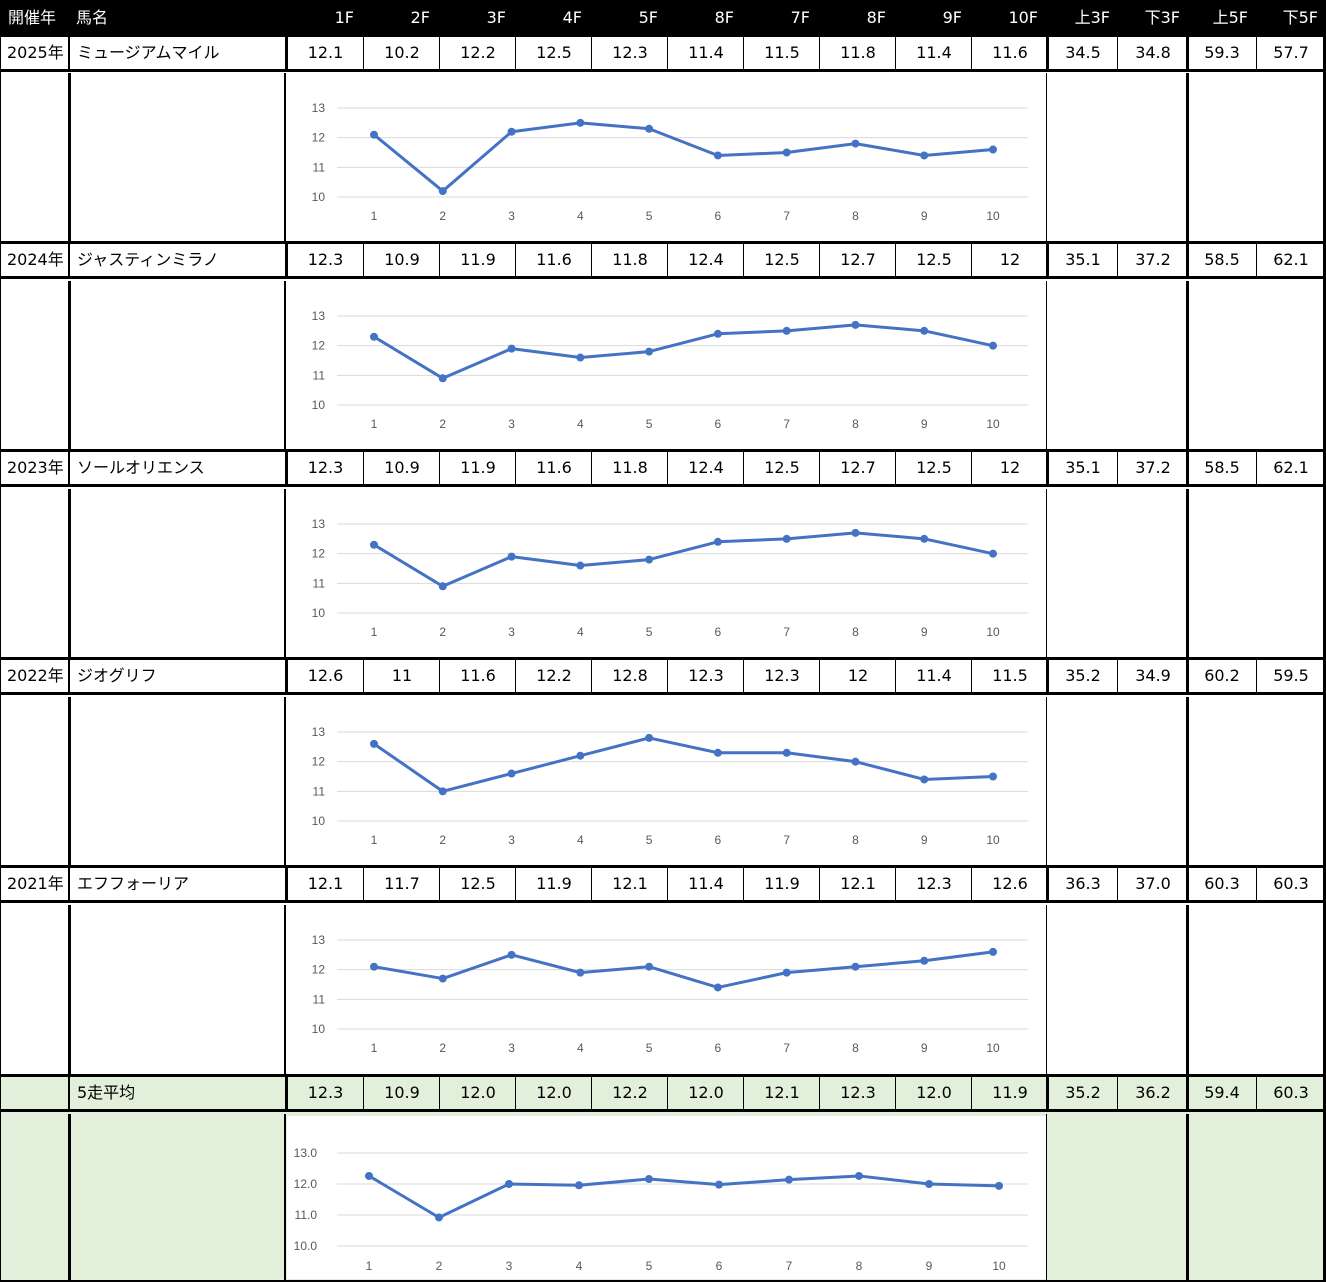  What do you see at coordinates (1222, 52) in the screenshot?
I see `split-total-cell: 59.3` at bounding box center [1222, 52].